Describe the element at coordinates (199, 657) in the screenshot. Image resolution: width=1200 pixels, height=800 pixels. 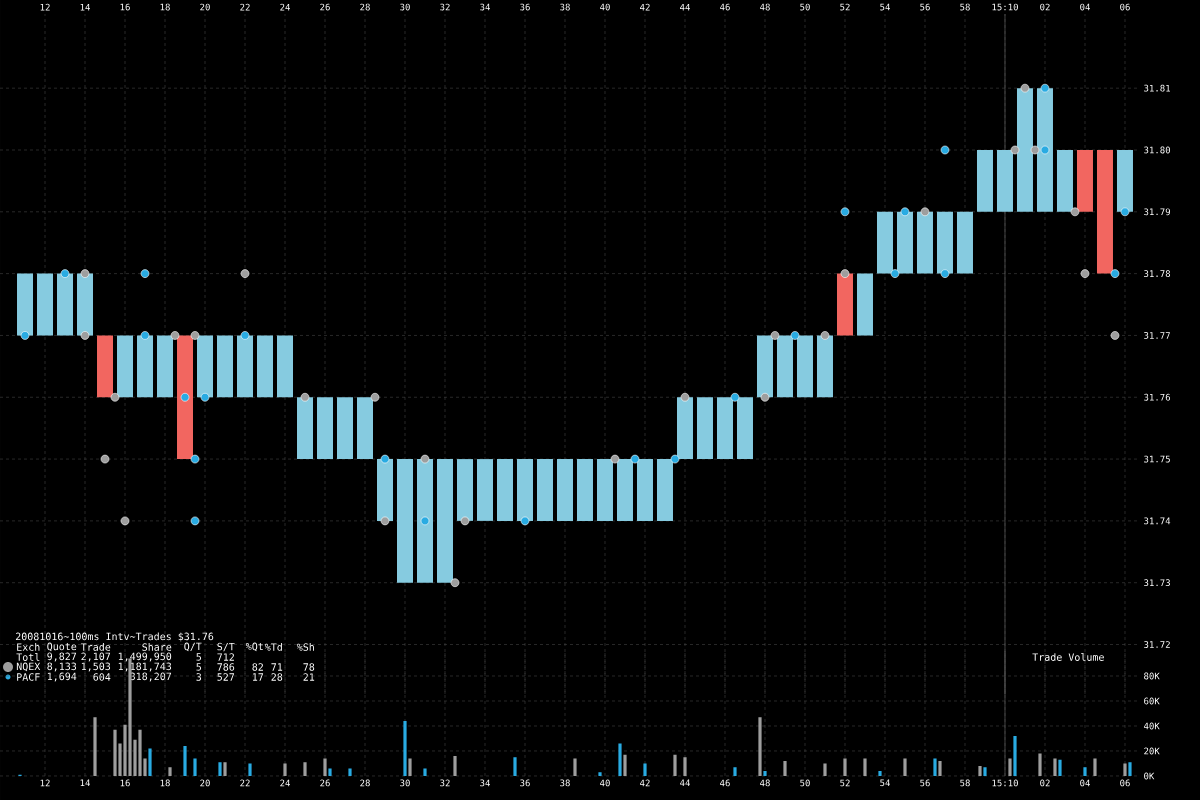
I see `annotation: 5` at that location.